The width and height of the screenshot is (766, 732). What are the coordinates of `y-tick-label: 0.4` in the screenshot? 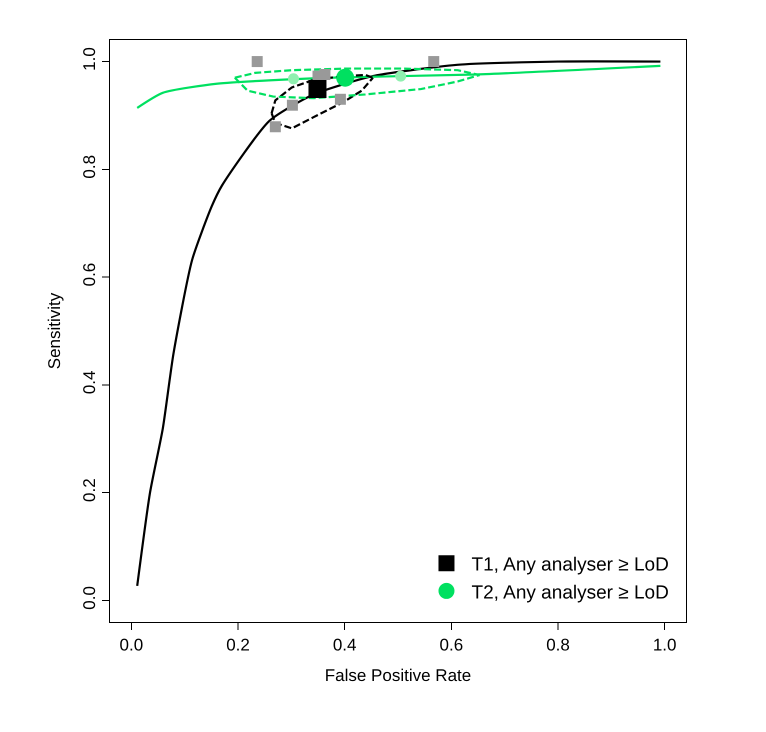 It's located at (90, 382).